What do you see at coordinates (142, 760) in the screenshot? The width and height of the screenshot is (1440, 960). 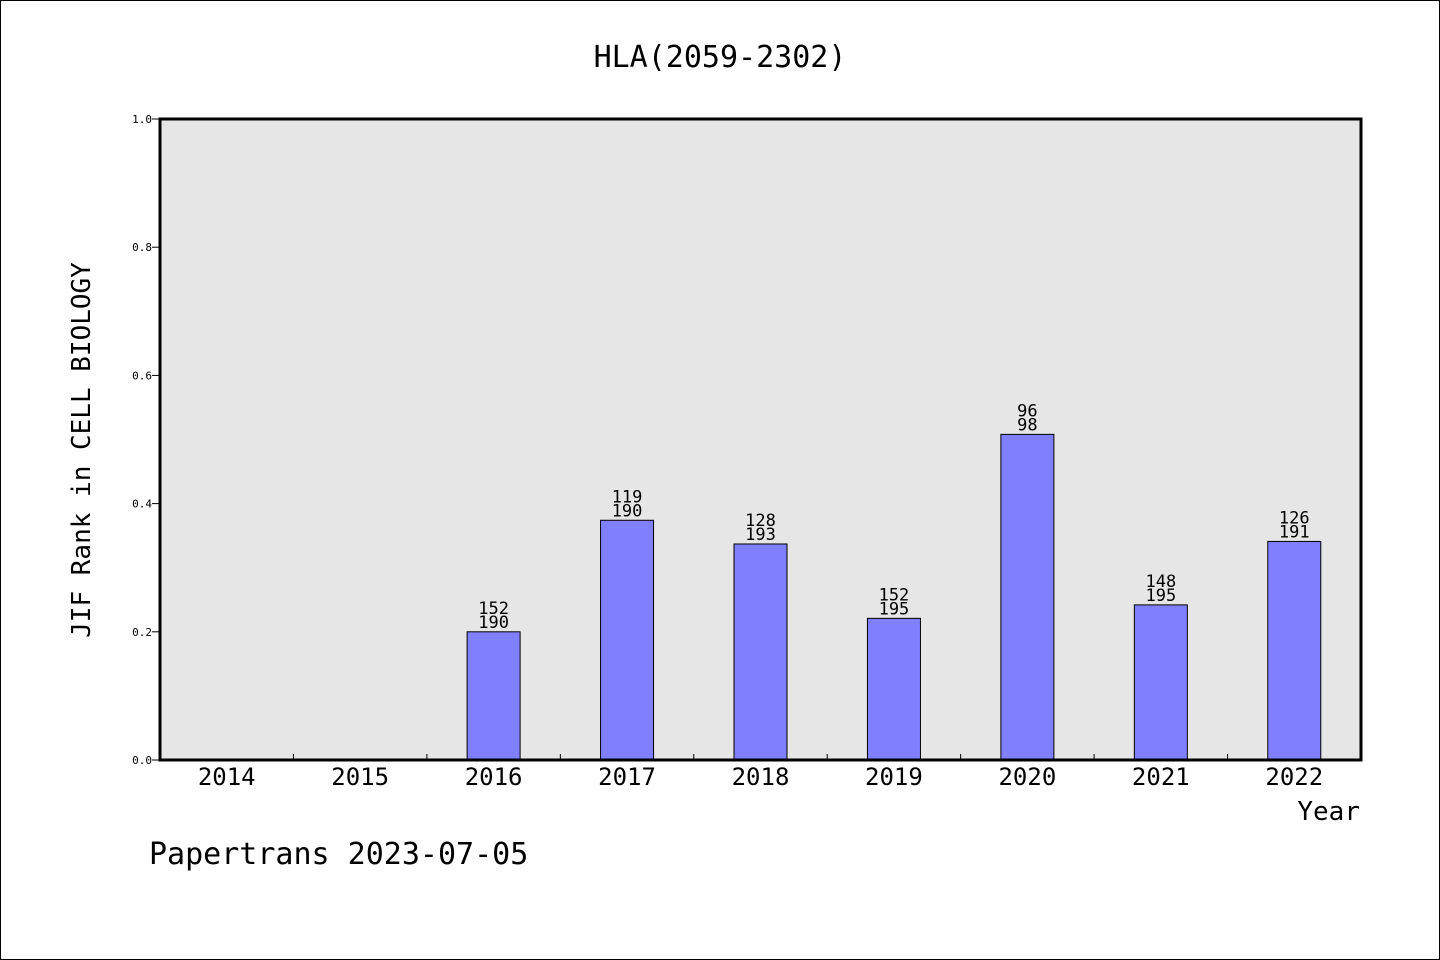 I see `y-tick-label: 0.0` at bounding box center [142, 760].